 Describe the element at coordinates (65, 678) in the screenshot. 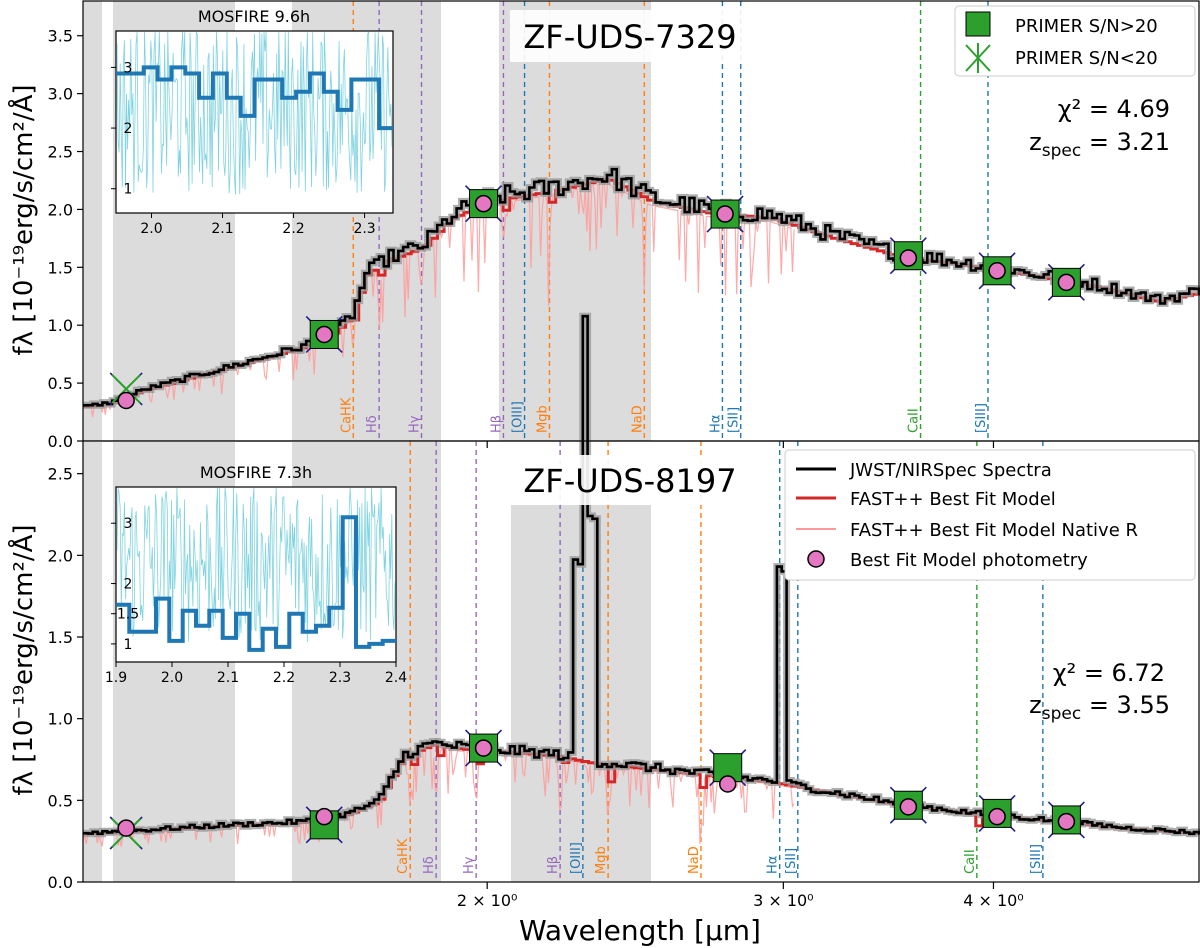

I see `bottom-y-ticks: 0.0 0.5 1.0 1.5 2.0 2.5` at that location.